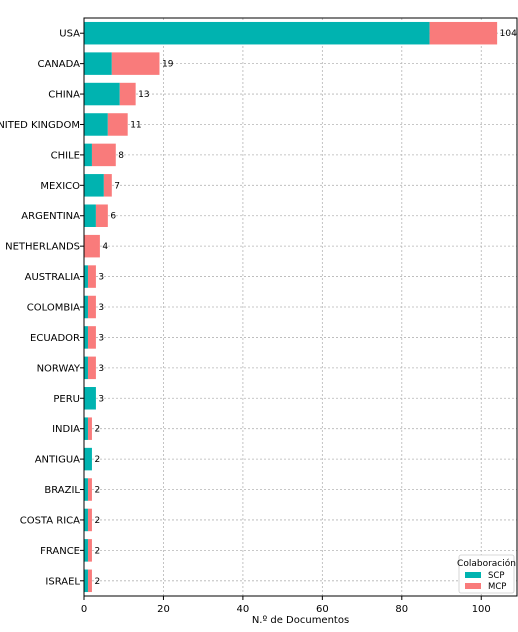 The width and height of the screenshot is (518, 632). Describe the element at coordinates (66, 399) in the screenshot. I see `category-label: PERU` at that location.